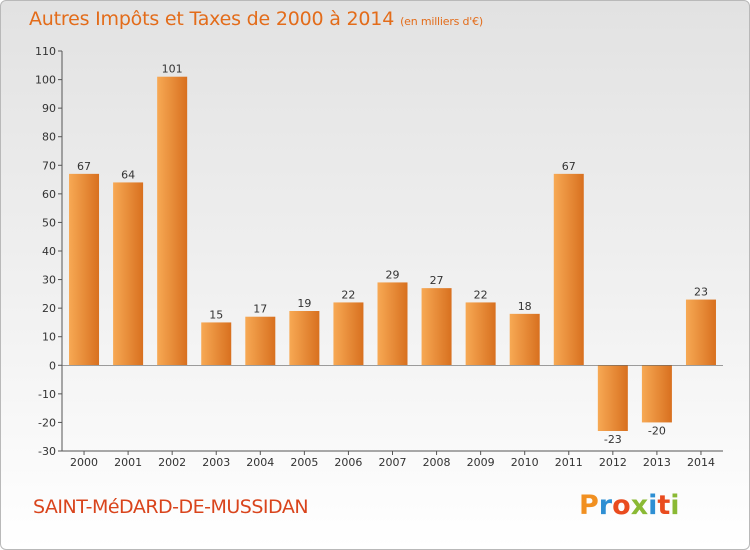 Image resolution: width=750 pixels, height=550 pixels. Describe the element at coordinates (348, 334) in the screenshot. I see `bar-2006` at that location.